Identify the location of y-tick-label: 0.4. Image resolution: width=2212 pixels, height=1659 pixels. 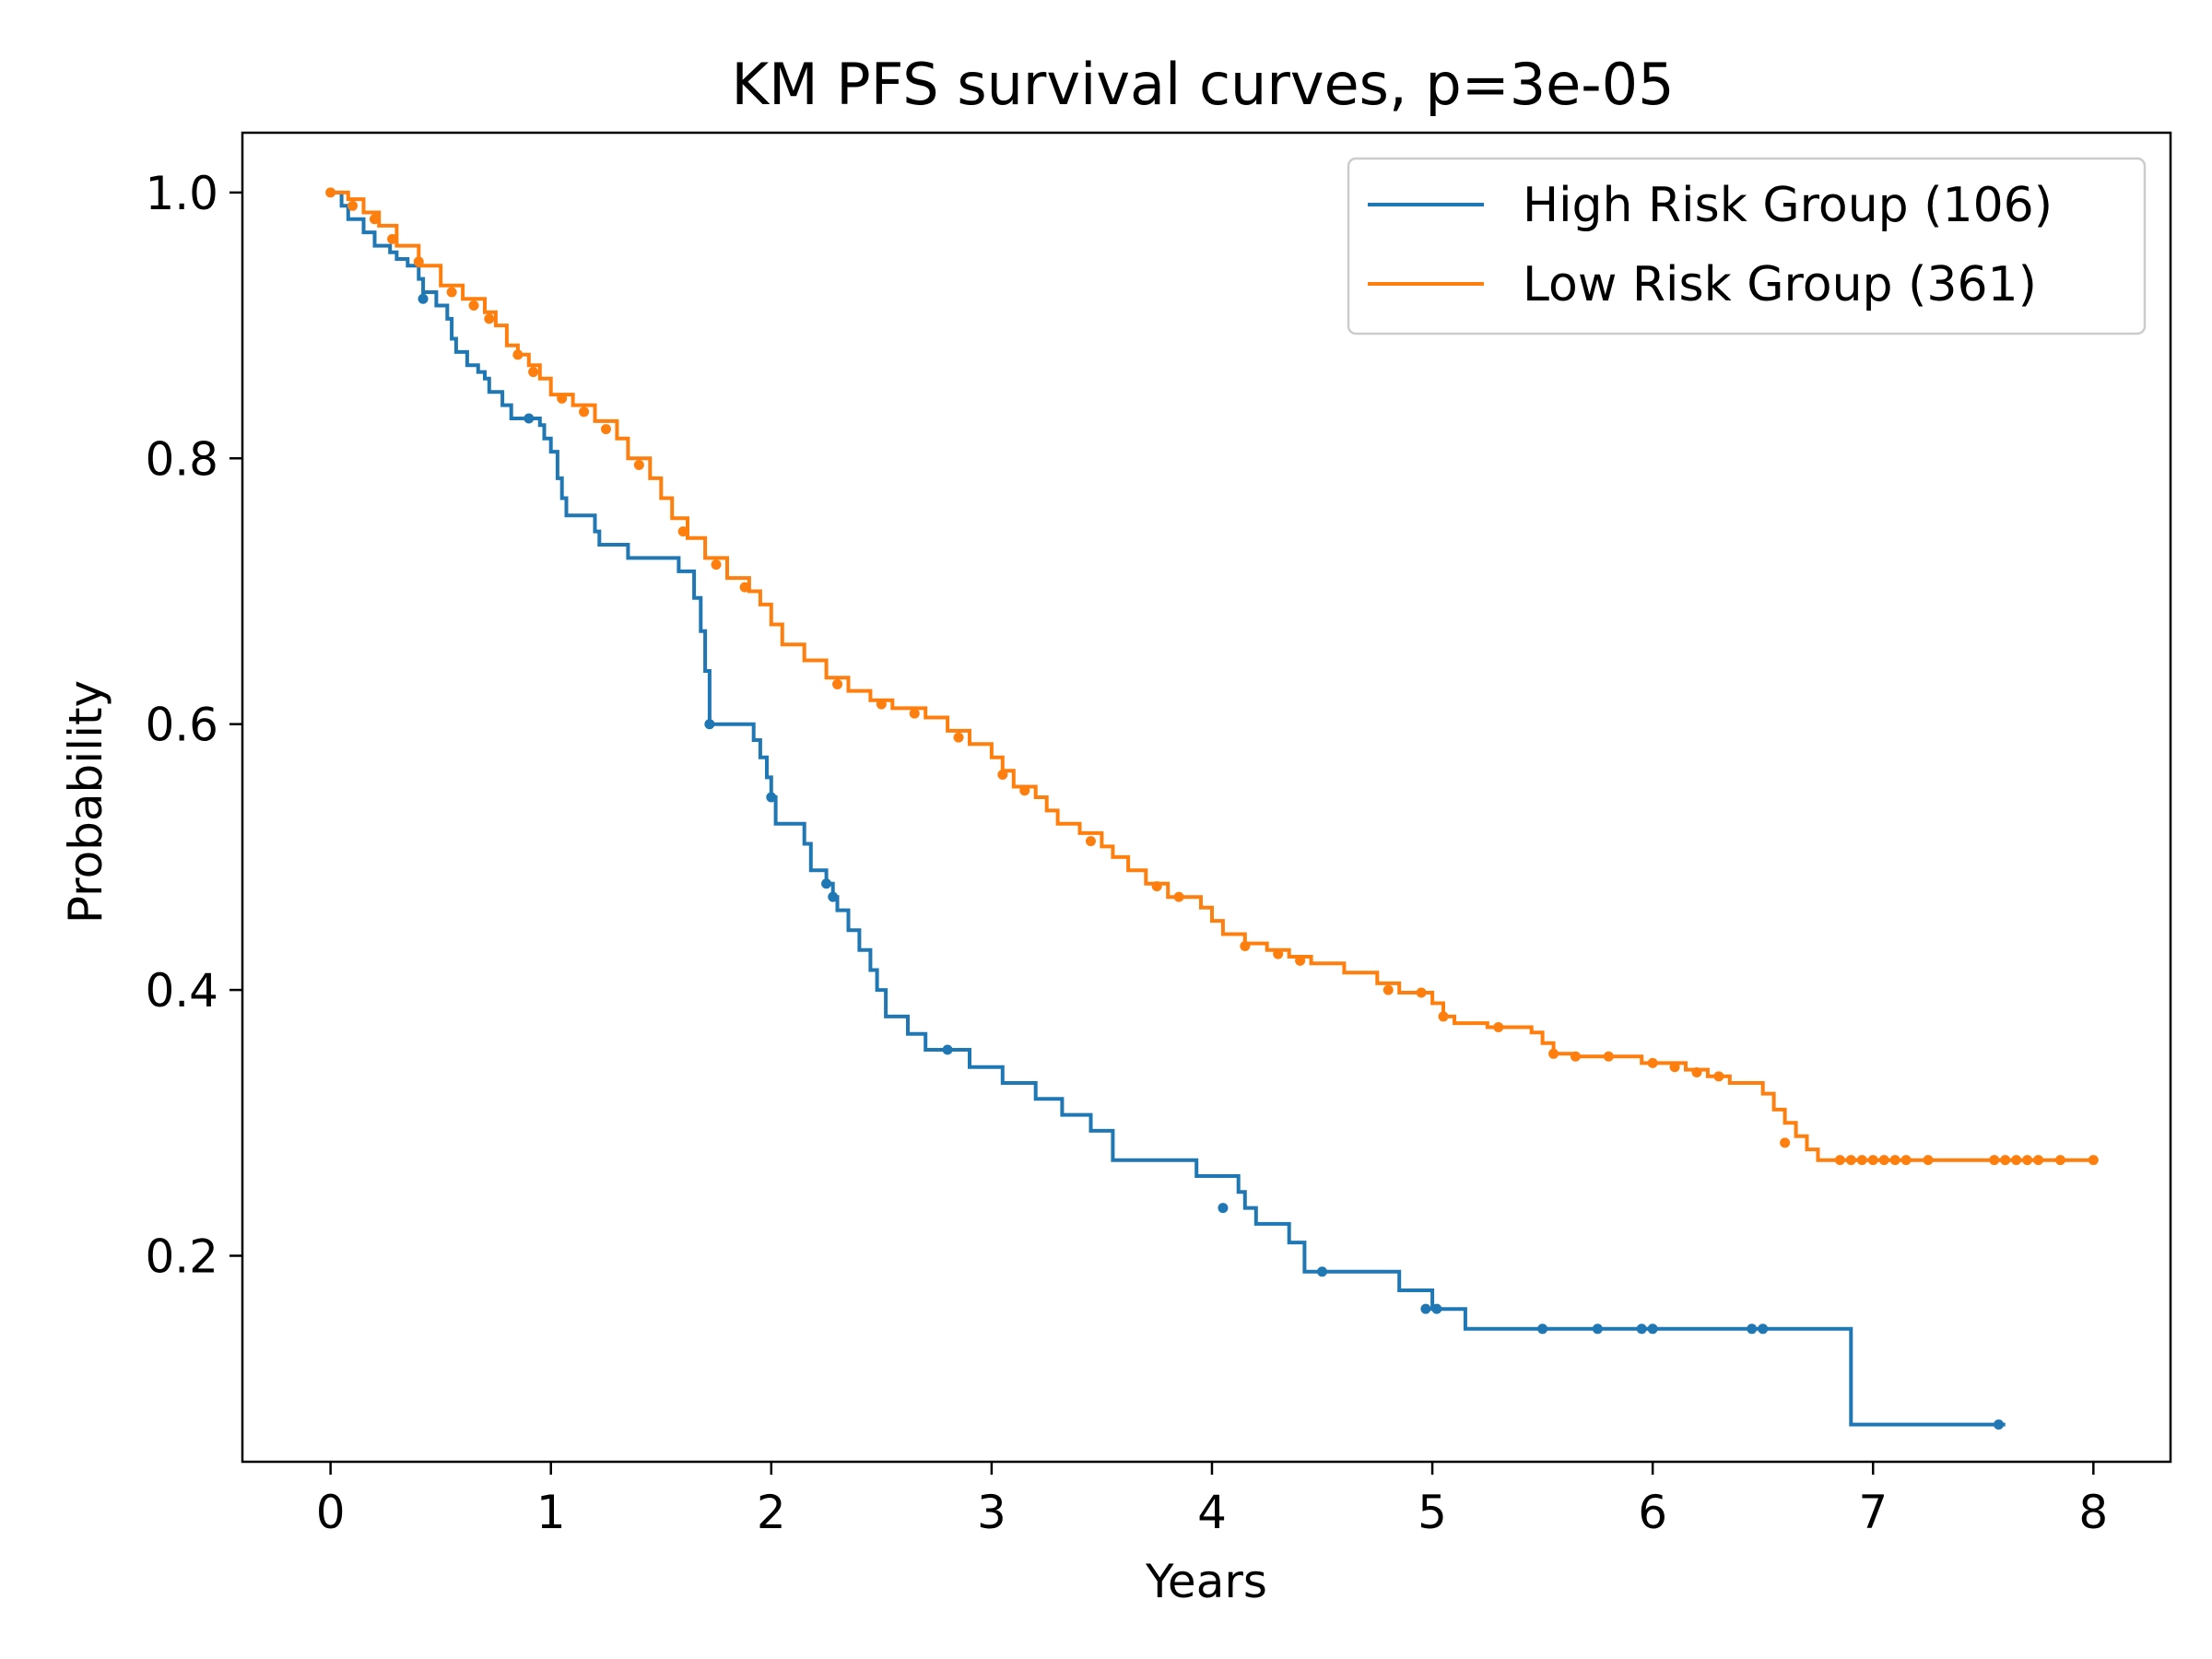
(181, 991).